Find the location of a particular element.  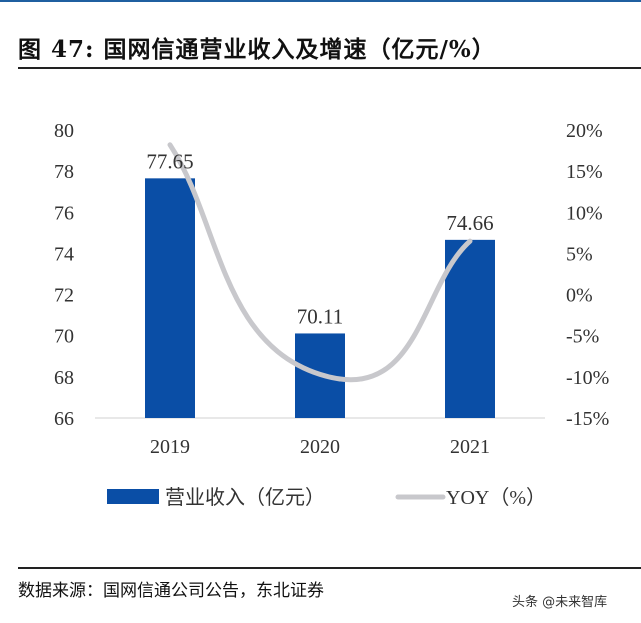

x-tick-2020: 2020 is located at coordinates (320, 447).